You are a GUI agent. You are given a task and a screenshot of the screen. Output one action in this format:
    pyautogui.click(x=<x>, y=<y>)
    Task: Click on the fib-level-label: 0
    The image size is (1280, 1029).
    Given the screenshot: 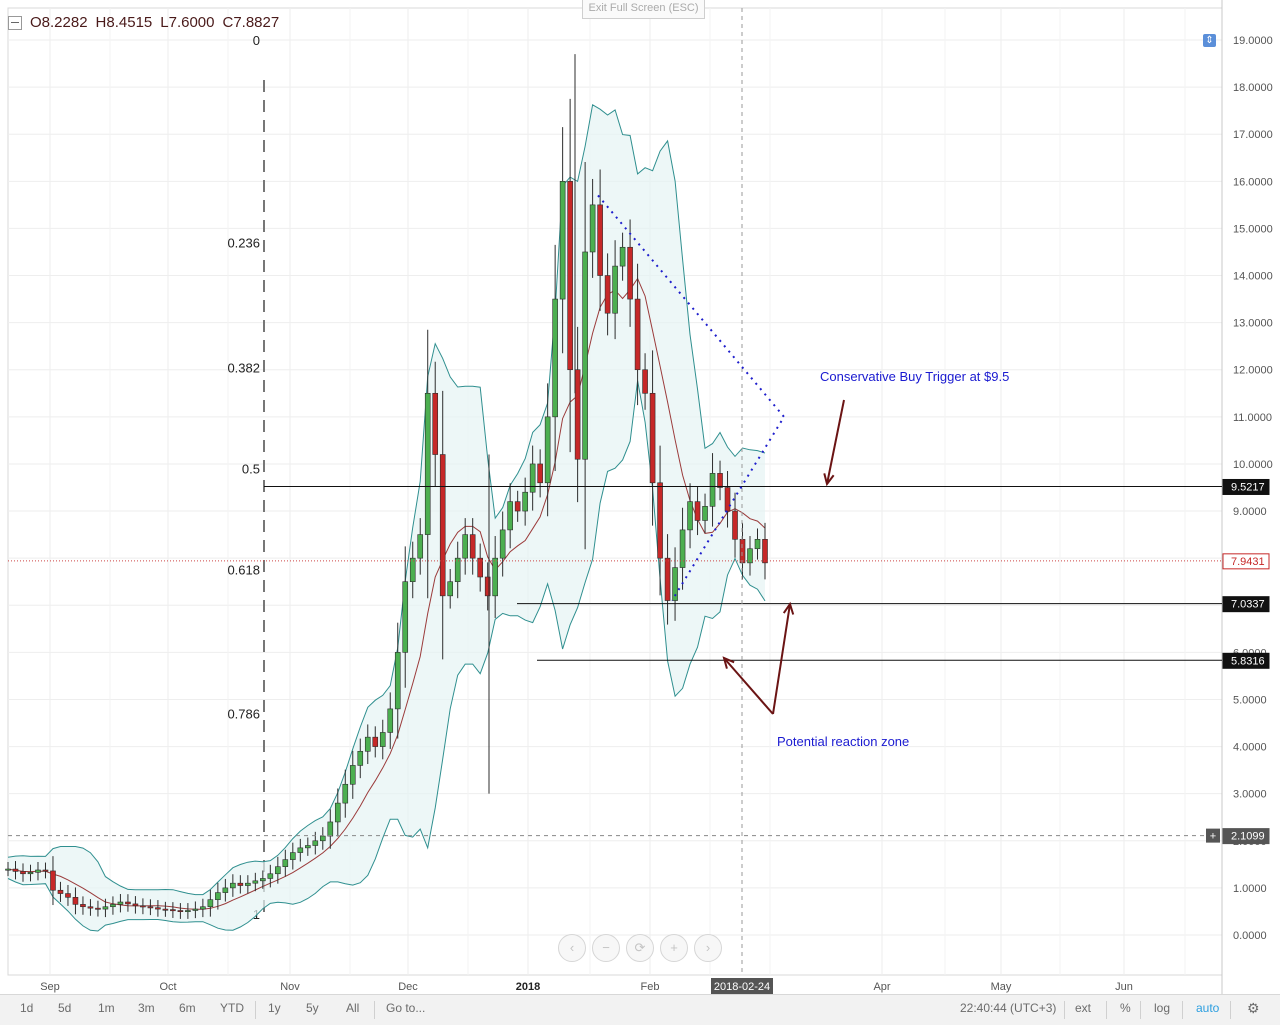 What is the action you would take?
    pyautogui.click(x=256, y=40)
    